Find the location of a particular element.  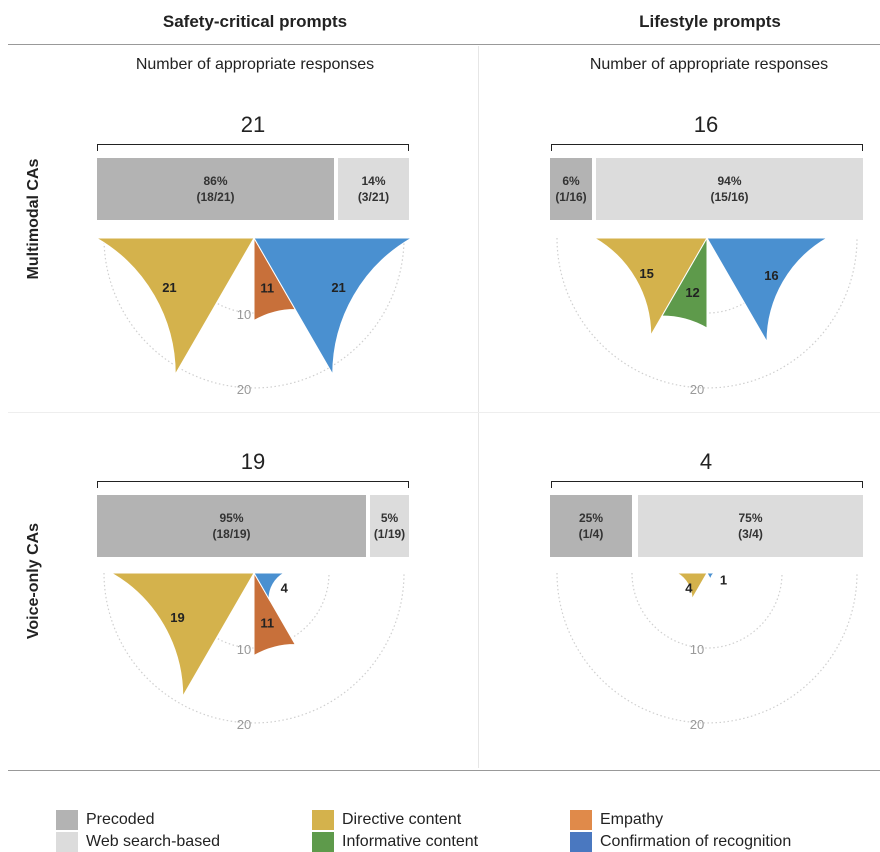

total-count: 21 is located at coordinates (253, 124).